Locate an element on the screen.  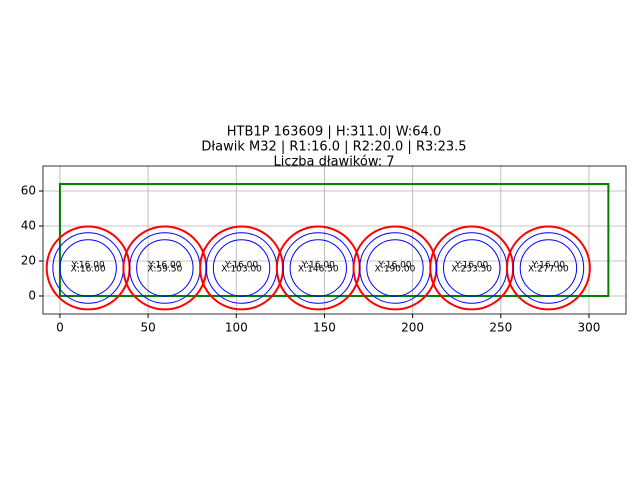
chart-title: Liczba dławików: 7 is located at coordinates (333, 162).